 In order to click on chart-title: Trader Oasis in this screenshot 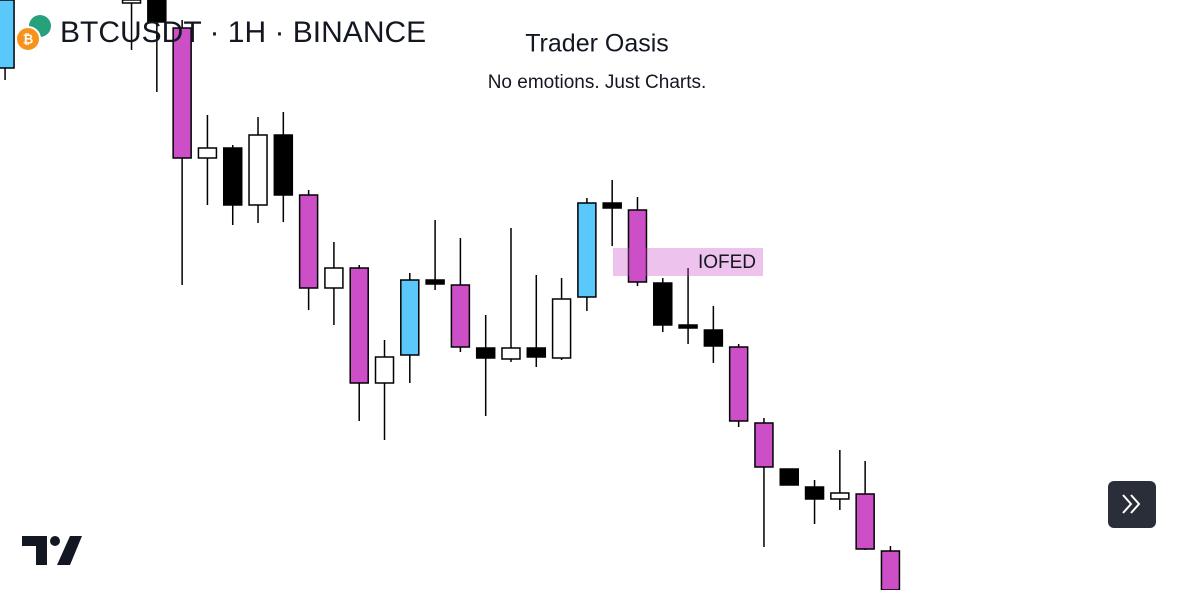, I will do `click(597, 44)`.